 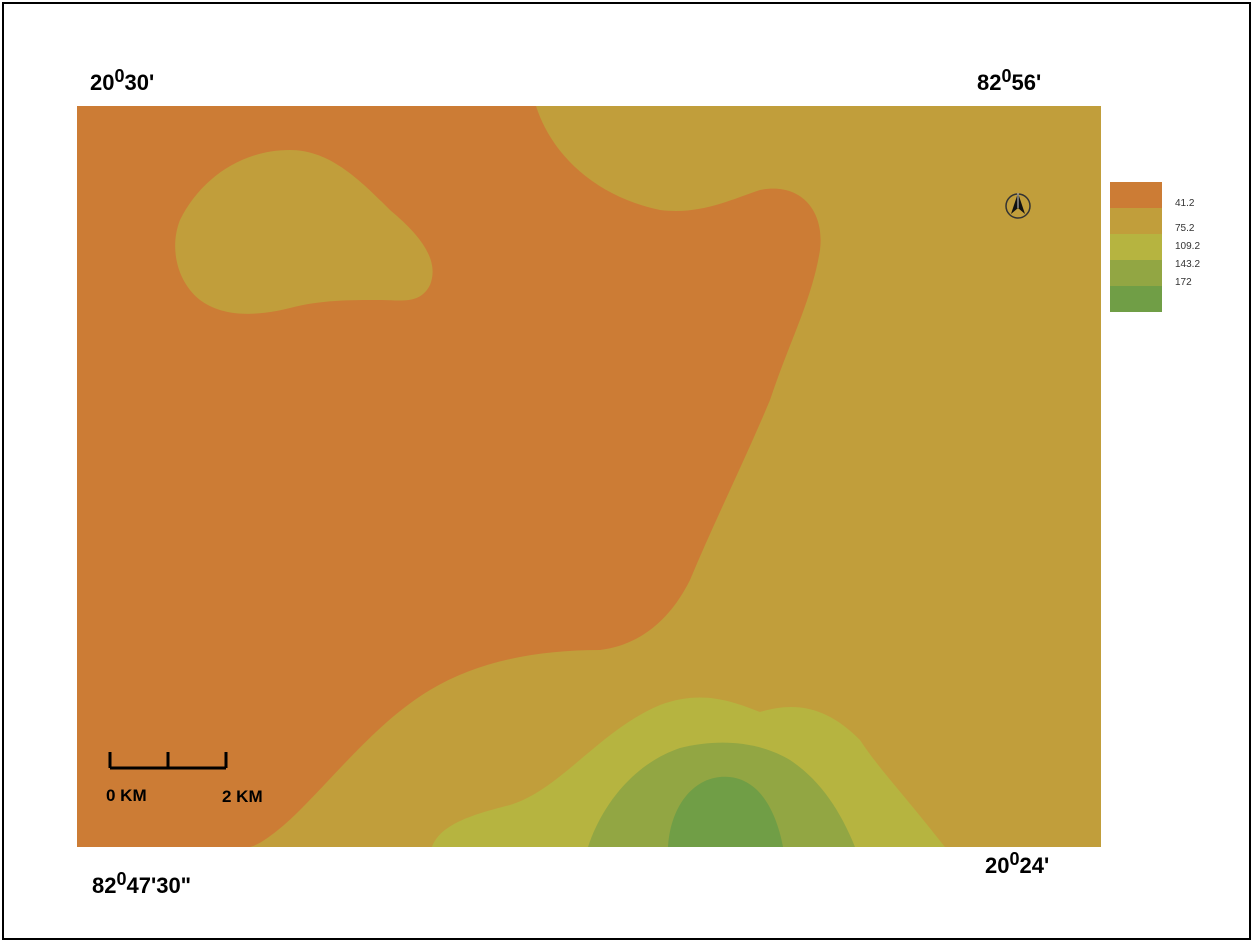 I want to click on scale-bar, so click(x=168, y=761).